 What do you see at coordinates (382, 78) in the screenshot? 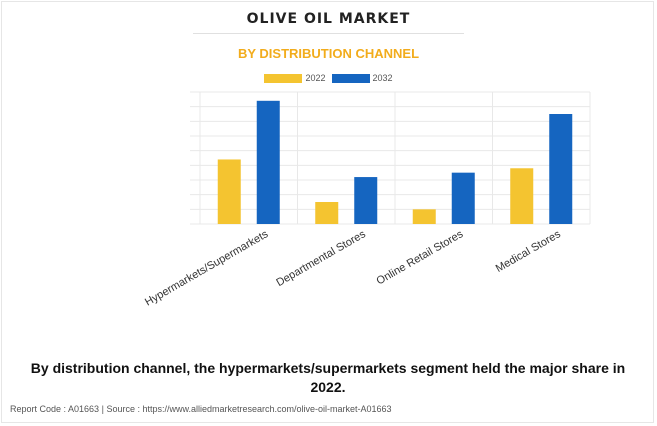
I see `legend-label-2032: 2032` at bounding box center [382, 78].